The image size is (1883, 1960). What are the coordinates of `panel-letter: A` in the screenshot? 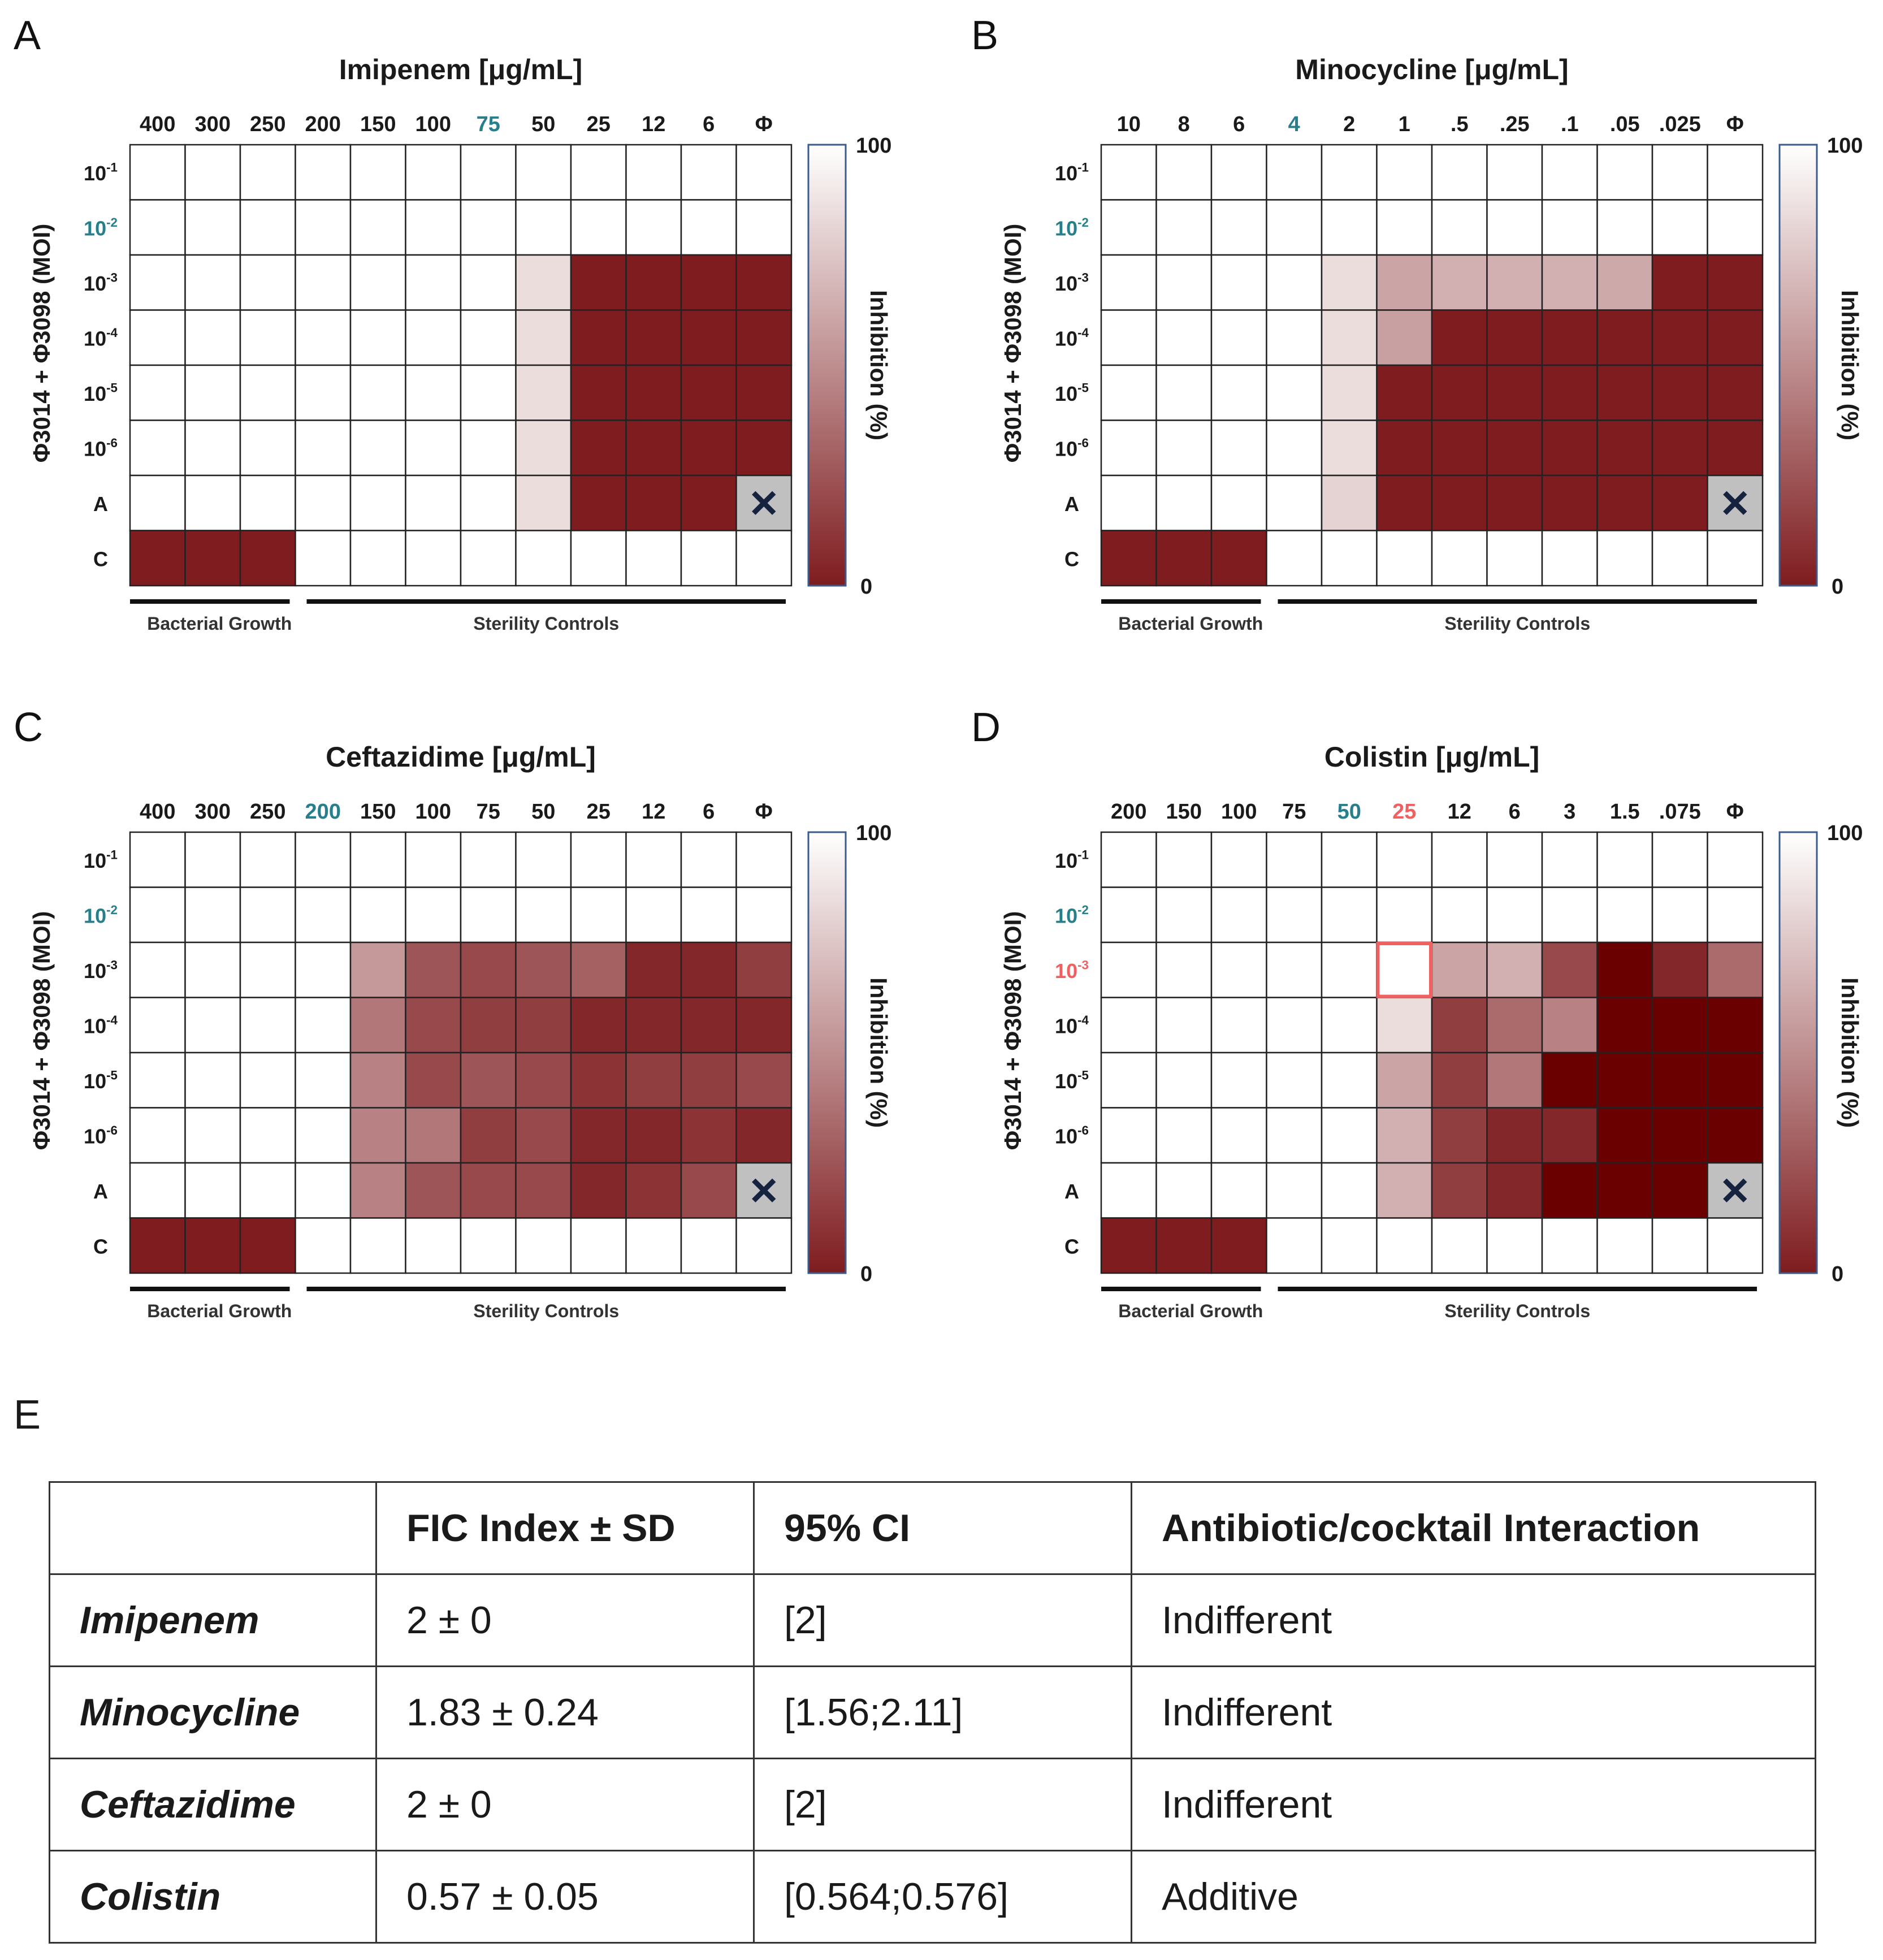 It's located at (27, 35).